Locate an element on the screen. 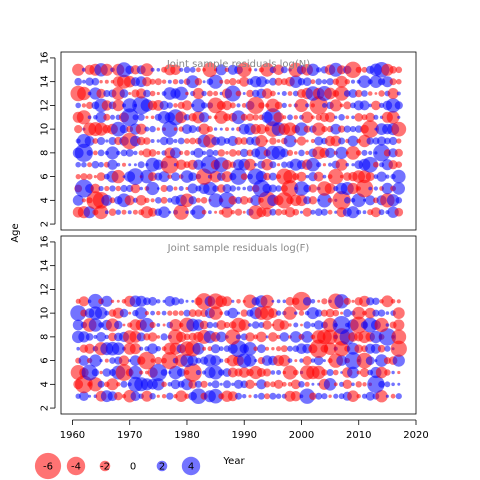 The width and height of the screenshot is (480, 480). y-tick-label: 8 is located at coordinates (45, 153).